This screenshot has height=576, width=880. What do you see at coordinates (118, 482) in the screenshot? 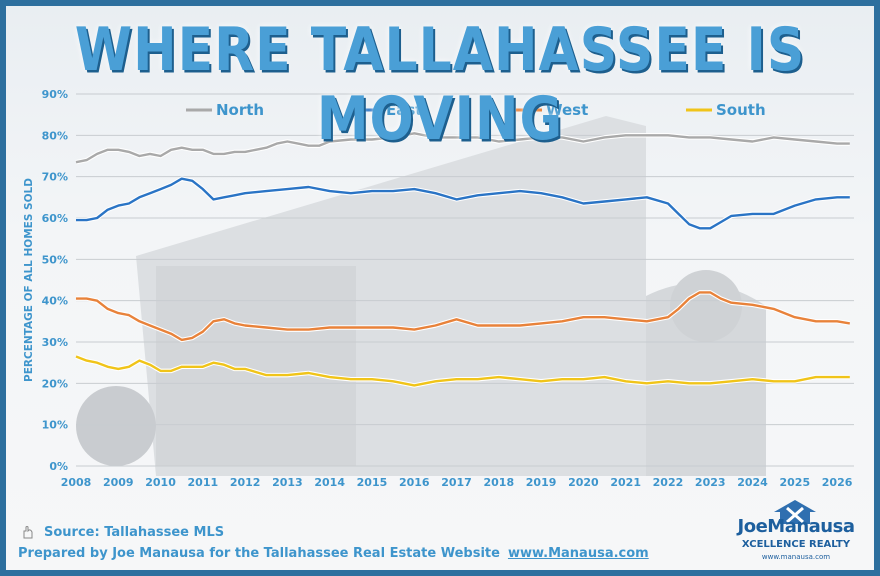
I see `x-tick-label: 2009` at bounding box center [118, 482].